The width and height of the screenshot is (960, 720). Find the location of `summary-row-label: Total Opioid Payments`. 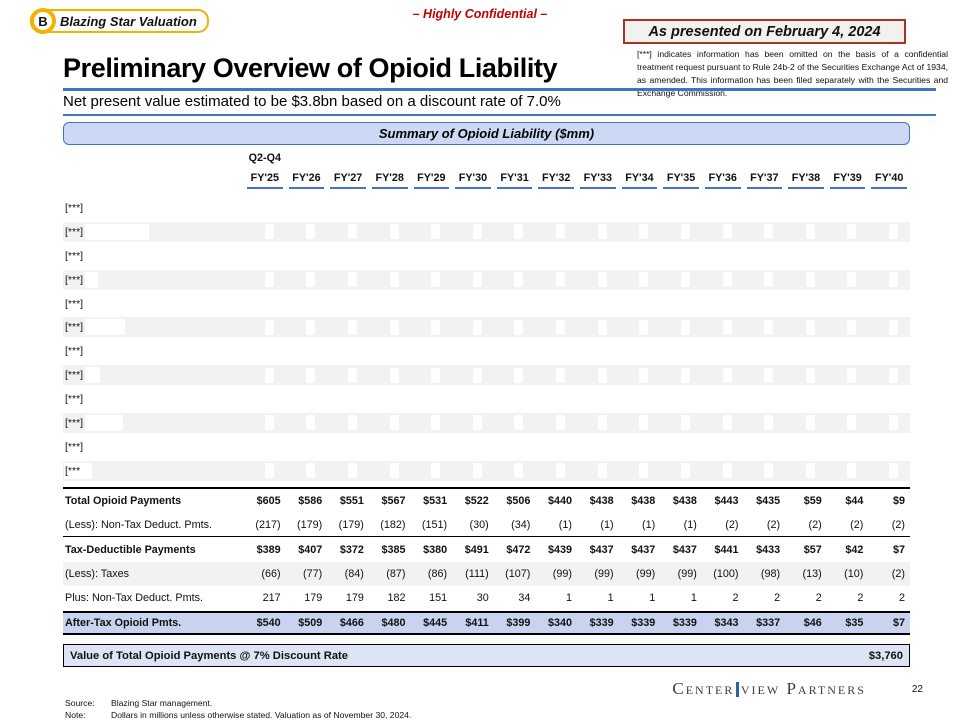

summary-row-label: Total Opioid Payments is located at coordinates (123, 500).